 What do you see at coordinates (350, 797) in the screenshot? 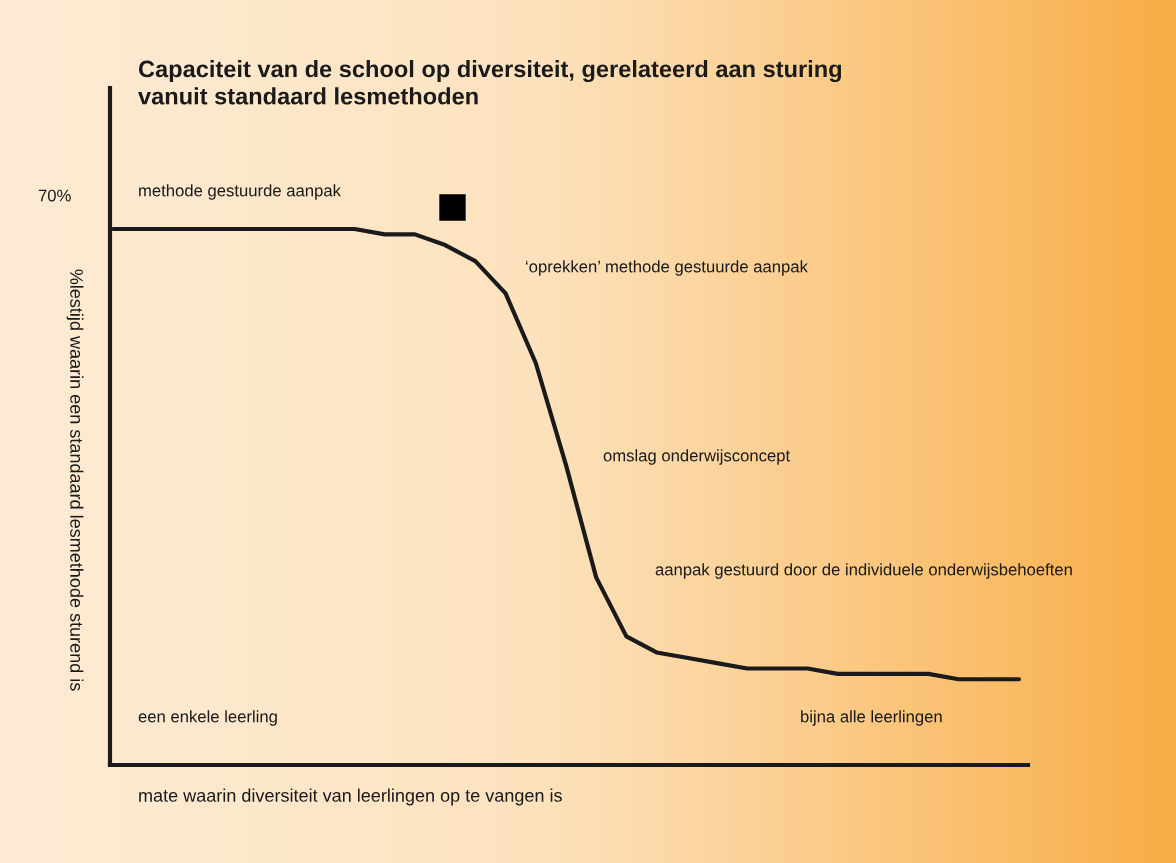
I see `x-axis-title: mate waarin diversiteit van leerlingen op te vangen is` at bounding box center [350, 797].